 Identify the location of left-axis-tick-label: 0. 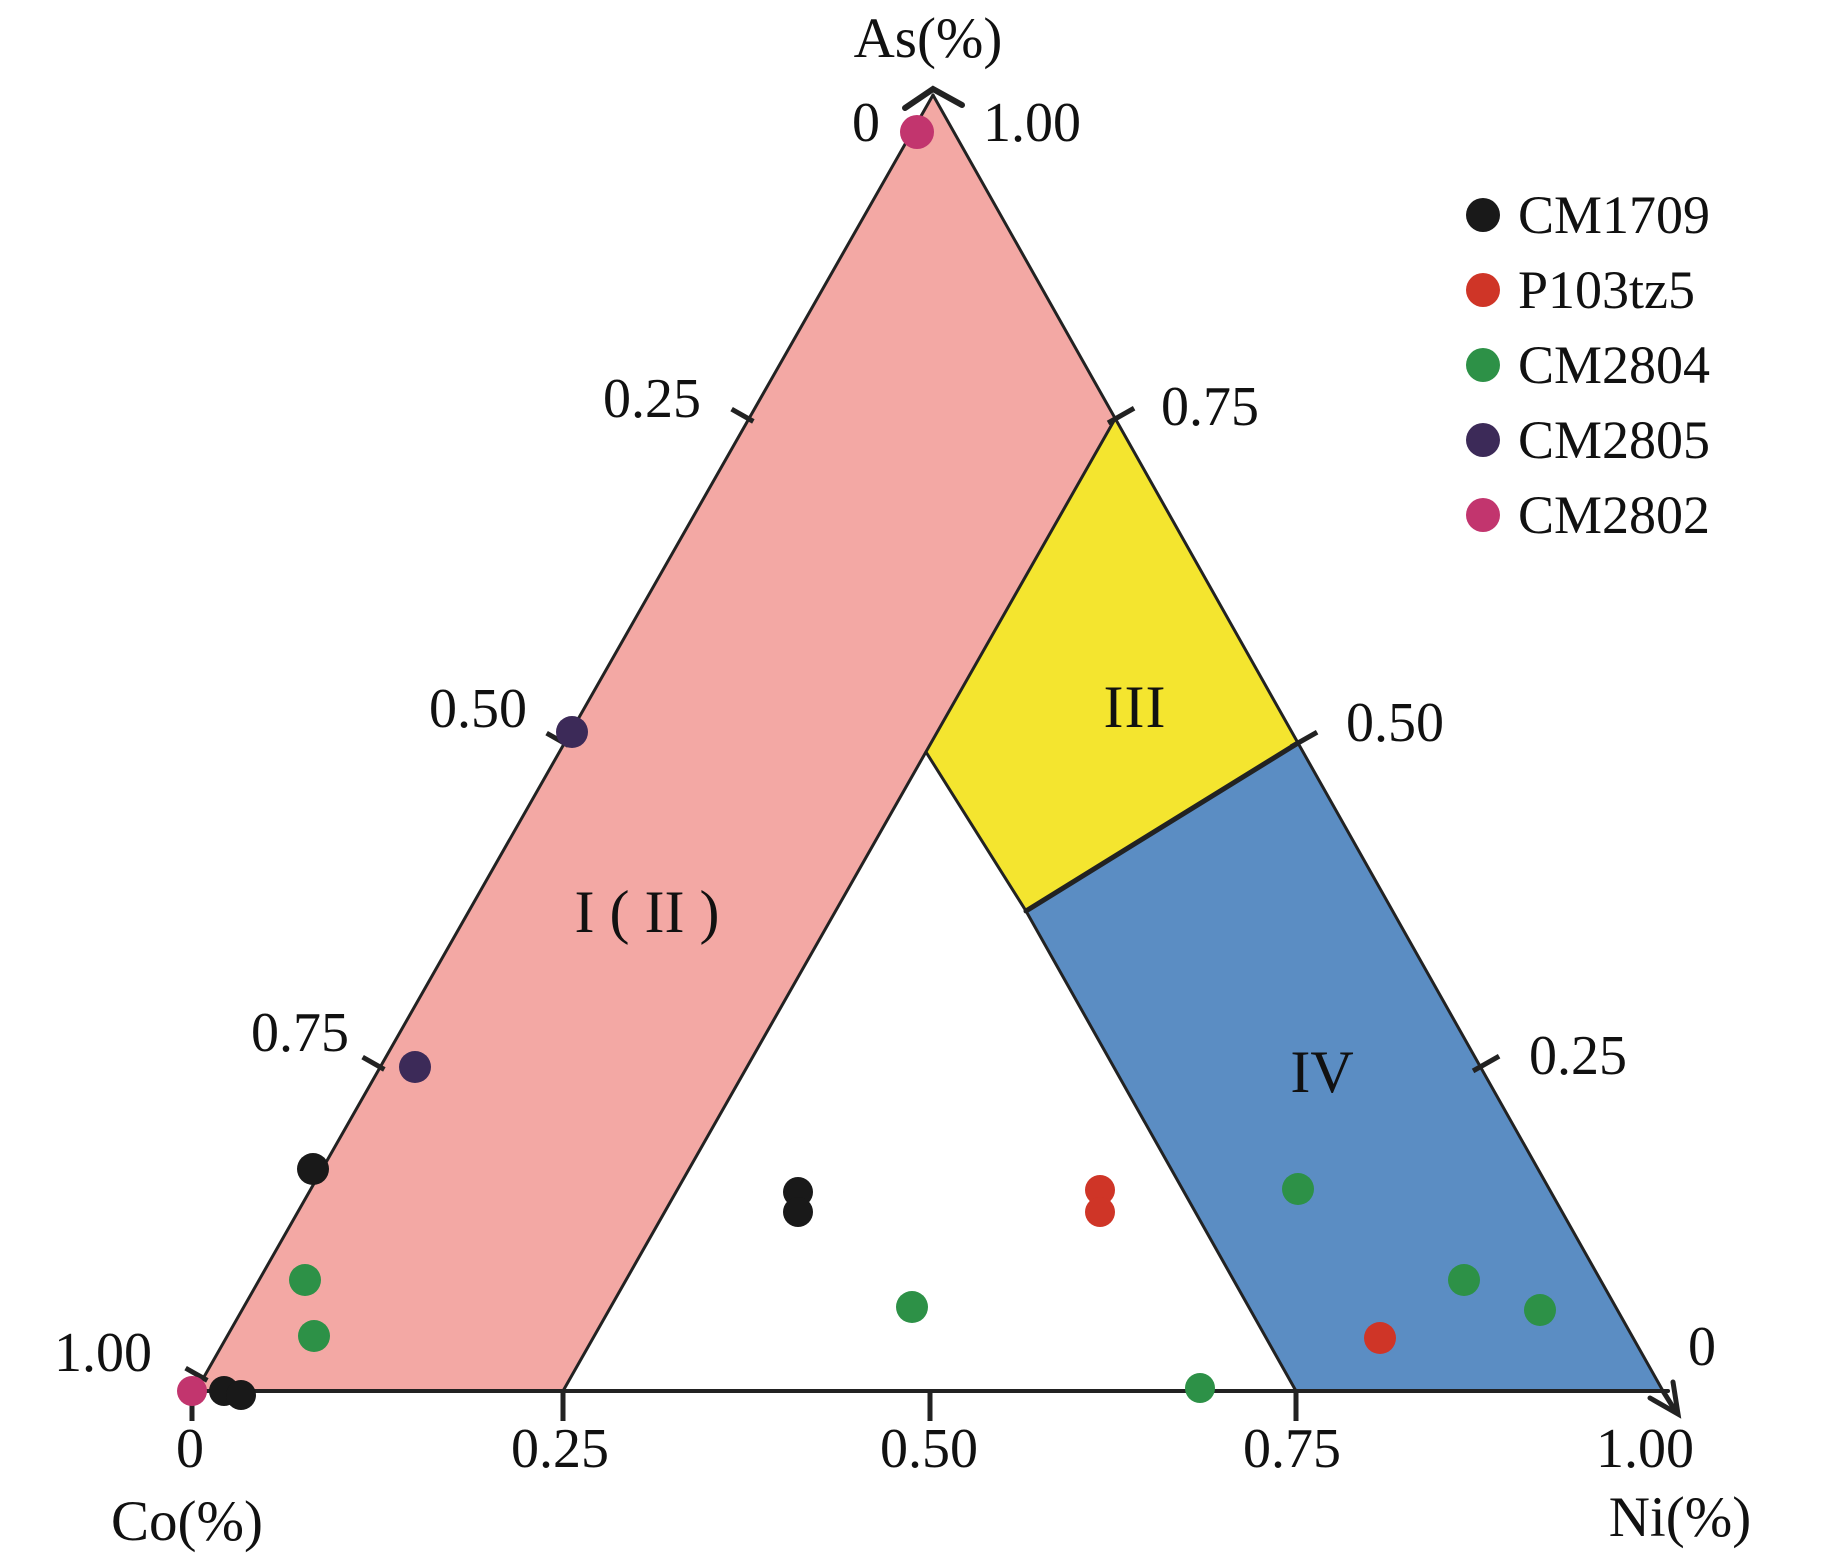
(866, 123).